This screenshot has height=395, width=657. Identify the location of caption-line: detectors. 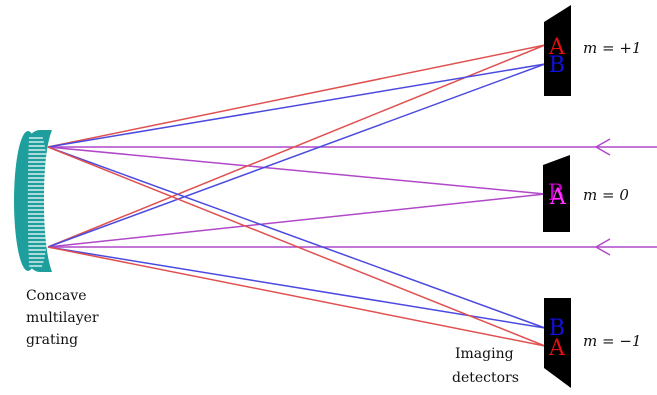
(485, 378).